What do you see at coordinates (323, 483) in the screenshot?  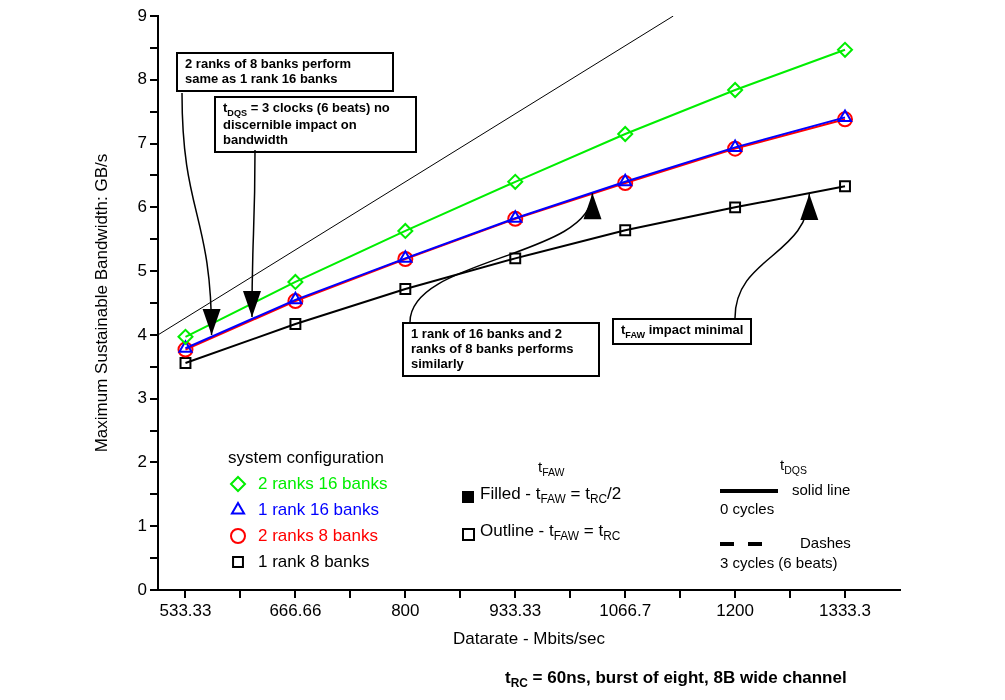 I see `legend-label: 2 ranks 16 banks` at bounding box center [323, 483].